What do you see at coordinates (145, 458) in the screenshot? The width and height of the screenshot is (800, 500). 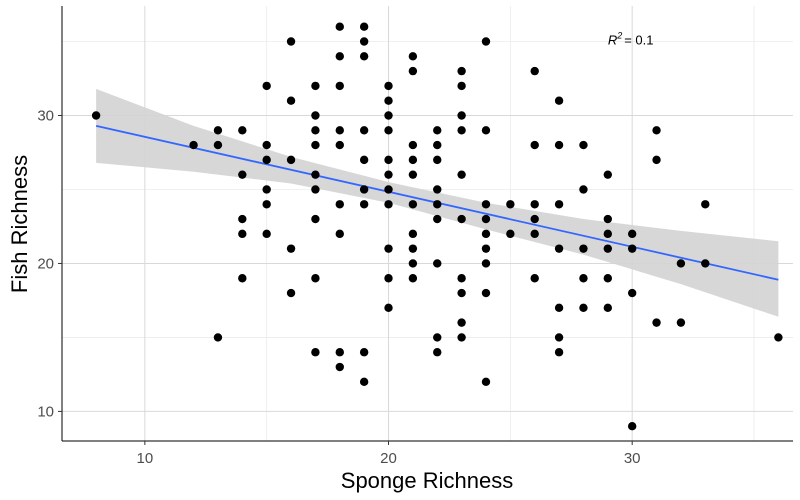 I see `x-tick-label: 10` at bounding box center [145, 458].